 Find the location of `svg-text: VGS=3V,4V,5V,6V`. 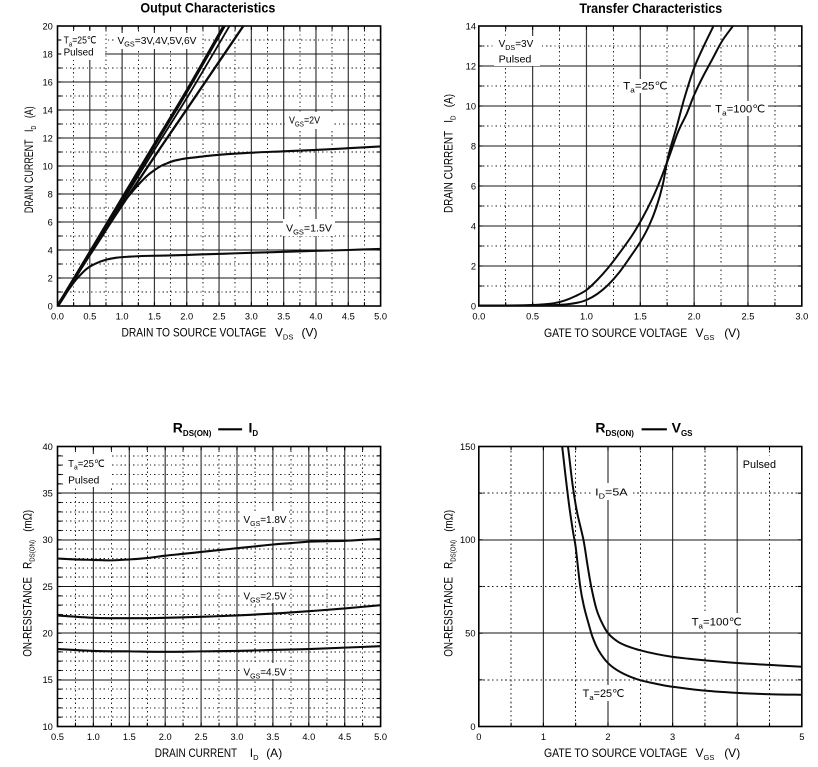

svg-text: VGS=3V,4V,5V,6V is located at coordinates (157, 42).